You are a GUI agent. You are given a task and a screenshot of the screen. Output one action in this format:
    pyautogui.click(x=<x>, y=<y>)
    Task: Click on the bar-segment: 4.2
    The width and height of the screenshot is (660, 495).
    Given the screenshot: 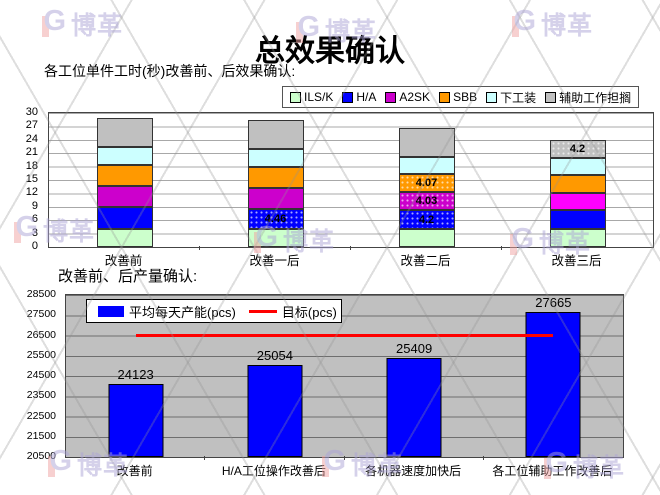 What is the action you would take?
    pyautogui.click(x=426, y=220)
    